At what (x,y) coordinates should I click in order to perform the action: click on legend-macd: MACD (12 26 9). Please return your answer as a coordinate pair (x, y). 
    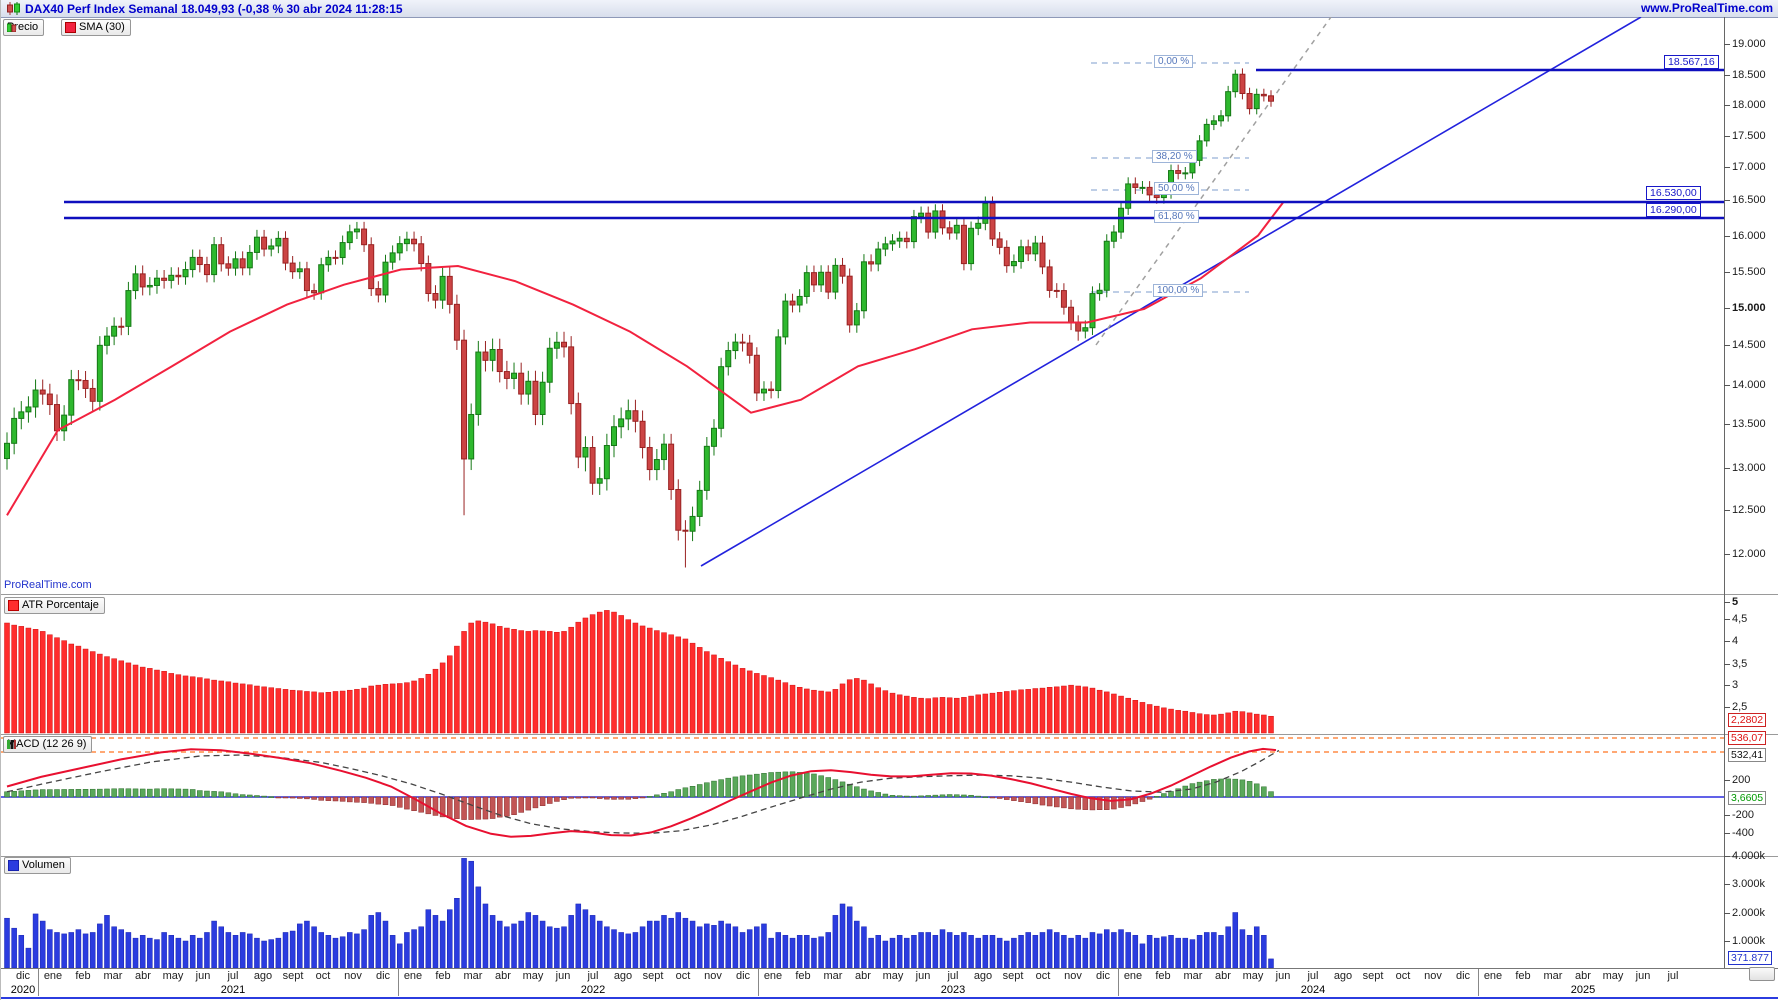
    Looking at the image, I should click on (48, 744).